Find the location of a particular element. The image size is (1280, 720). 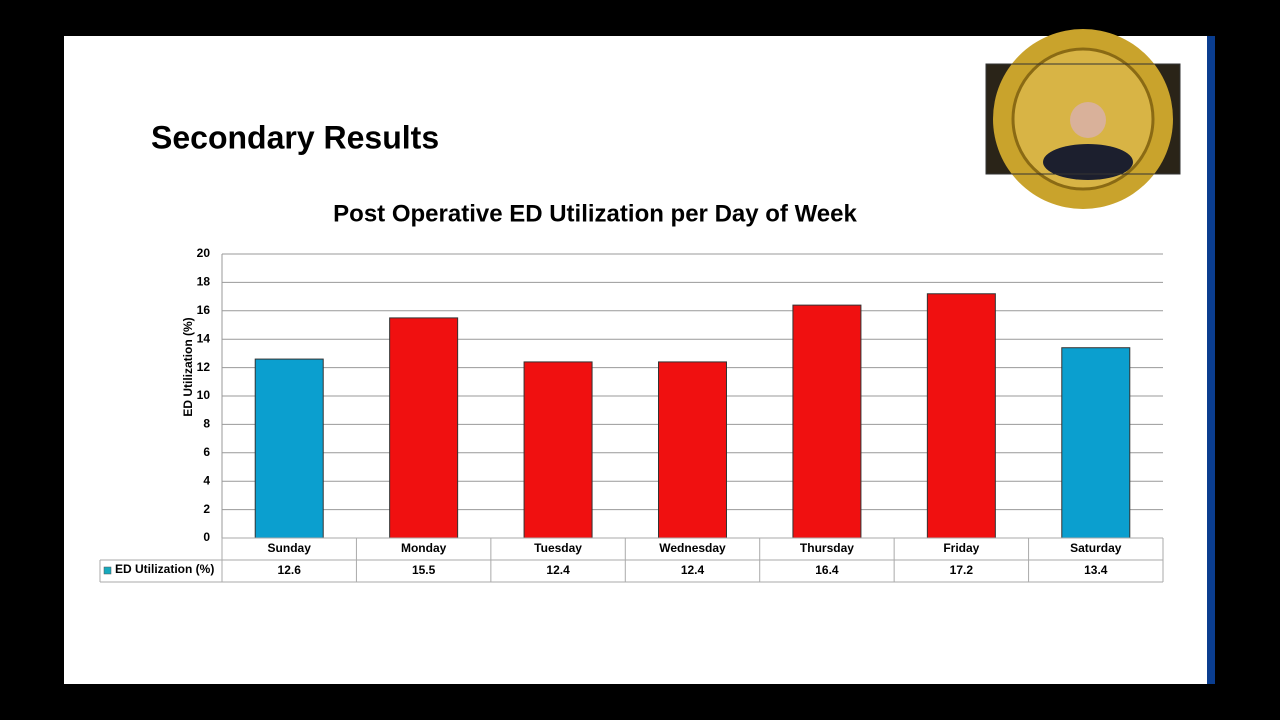

slide-title: Secondary Results is located at coordinates (295, 137).